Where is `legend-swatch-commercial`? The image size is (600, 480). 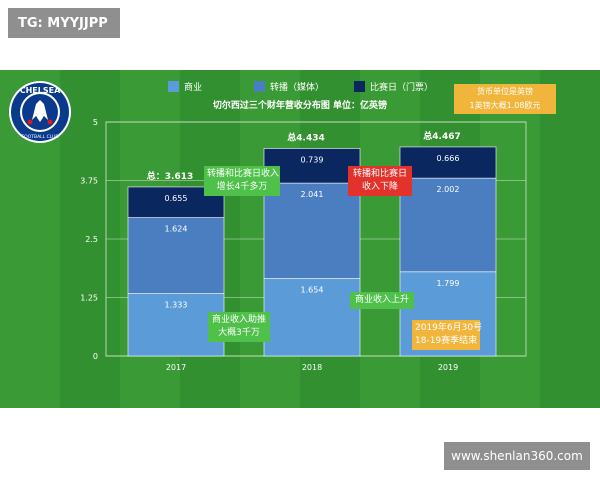 legend-swatch-commercial is located at coordinates (173, 86).